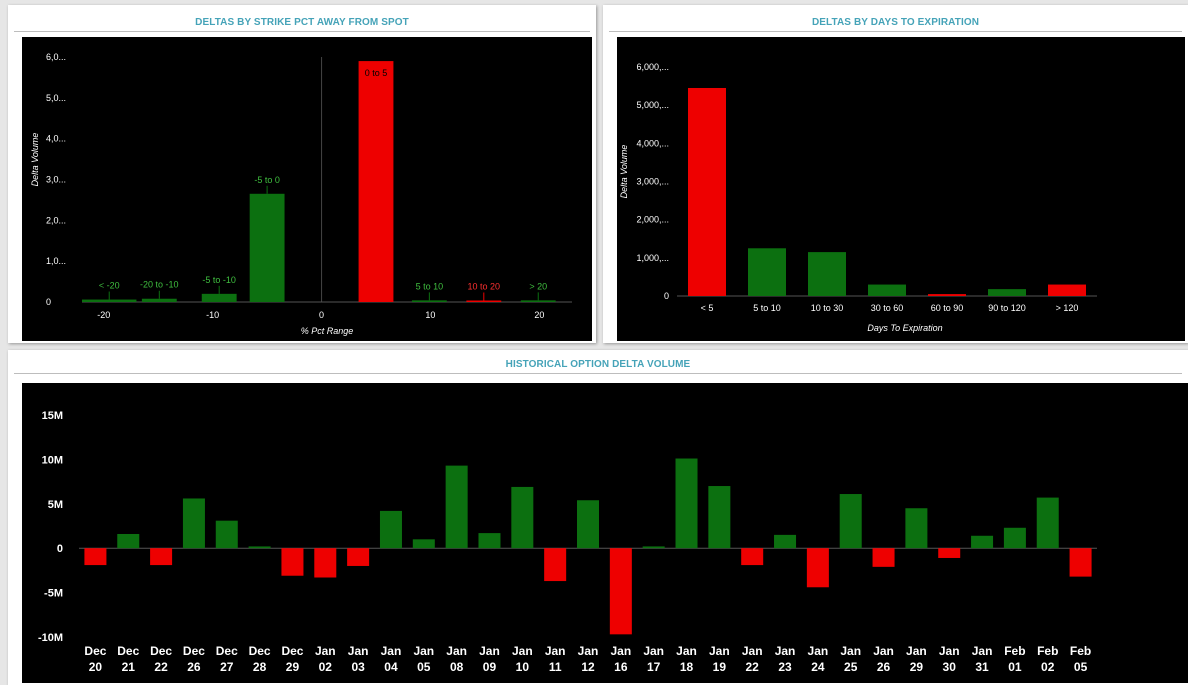 This screenshot has height=685, width=1188. I want to click on strike-pct-panel-title: DELTAS BY STRIKE PCT AWAY FROM SPOT, so click(302, 22).